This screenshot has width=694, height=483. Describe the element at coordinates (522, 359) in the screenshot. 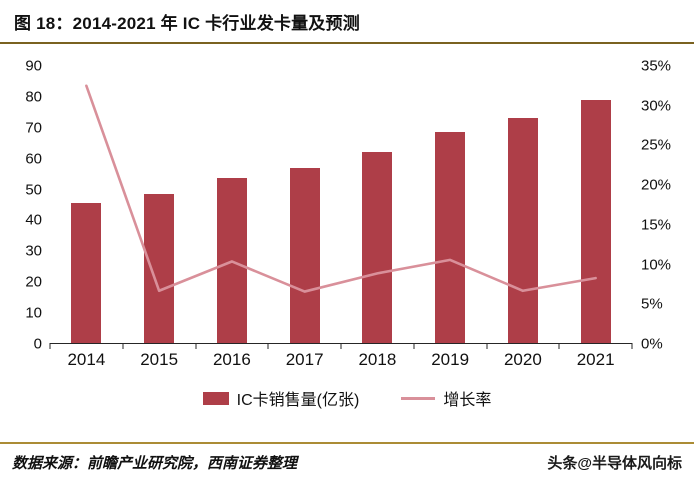

I see `x-axis-label: 2020` at that location.